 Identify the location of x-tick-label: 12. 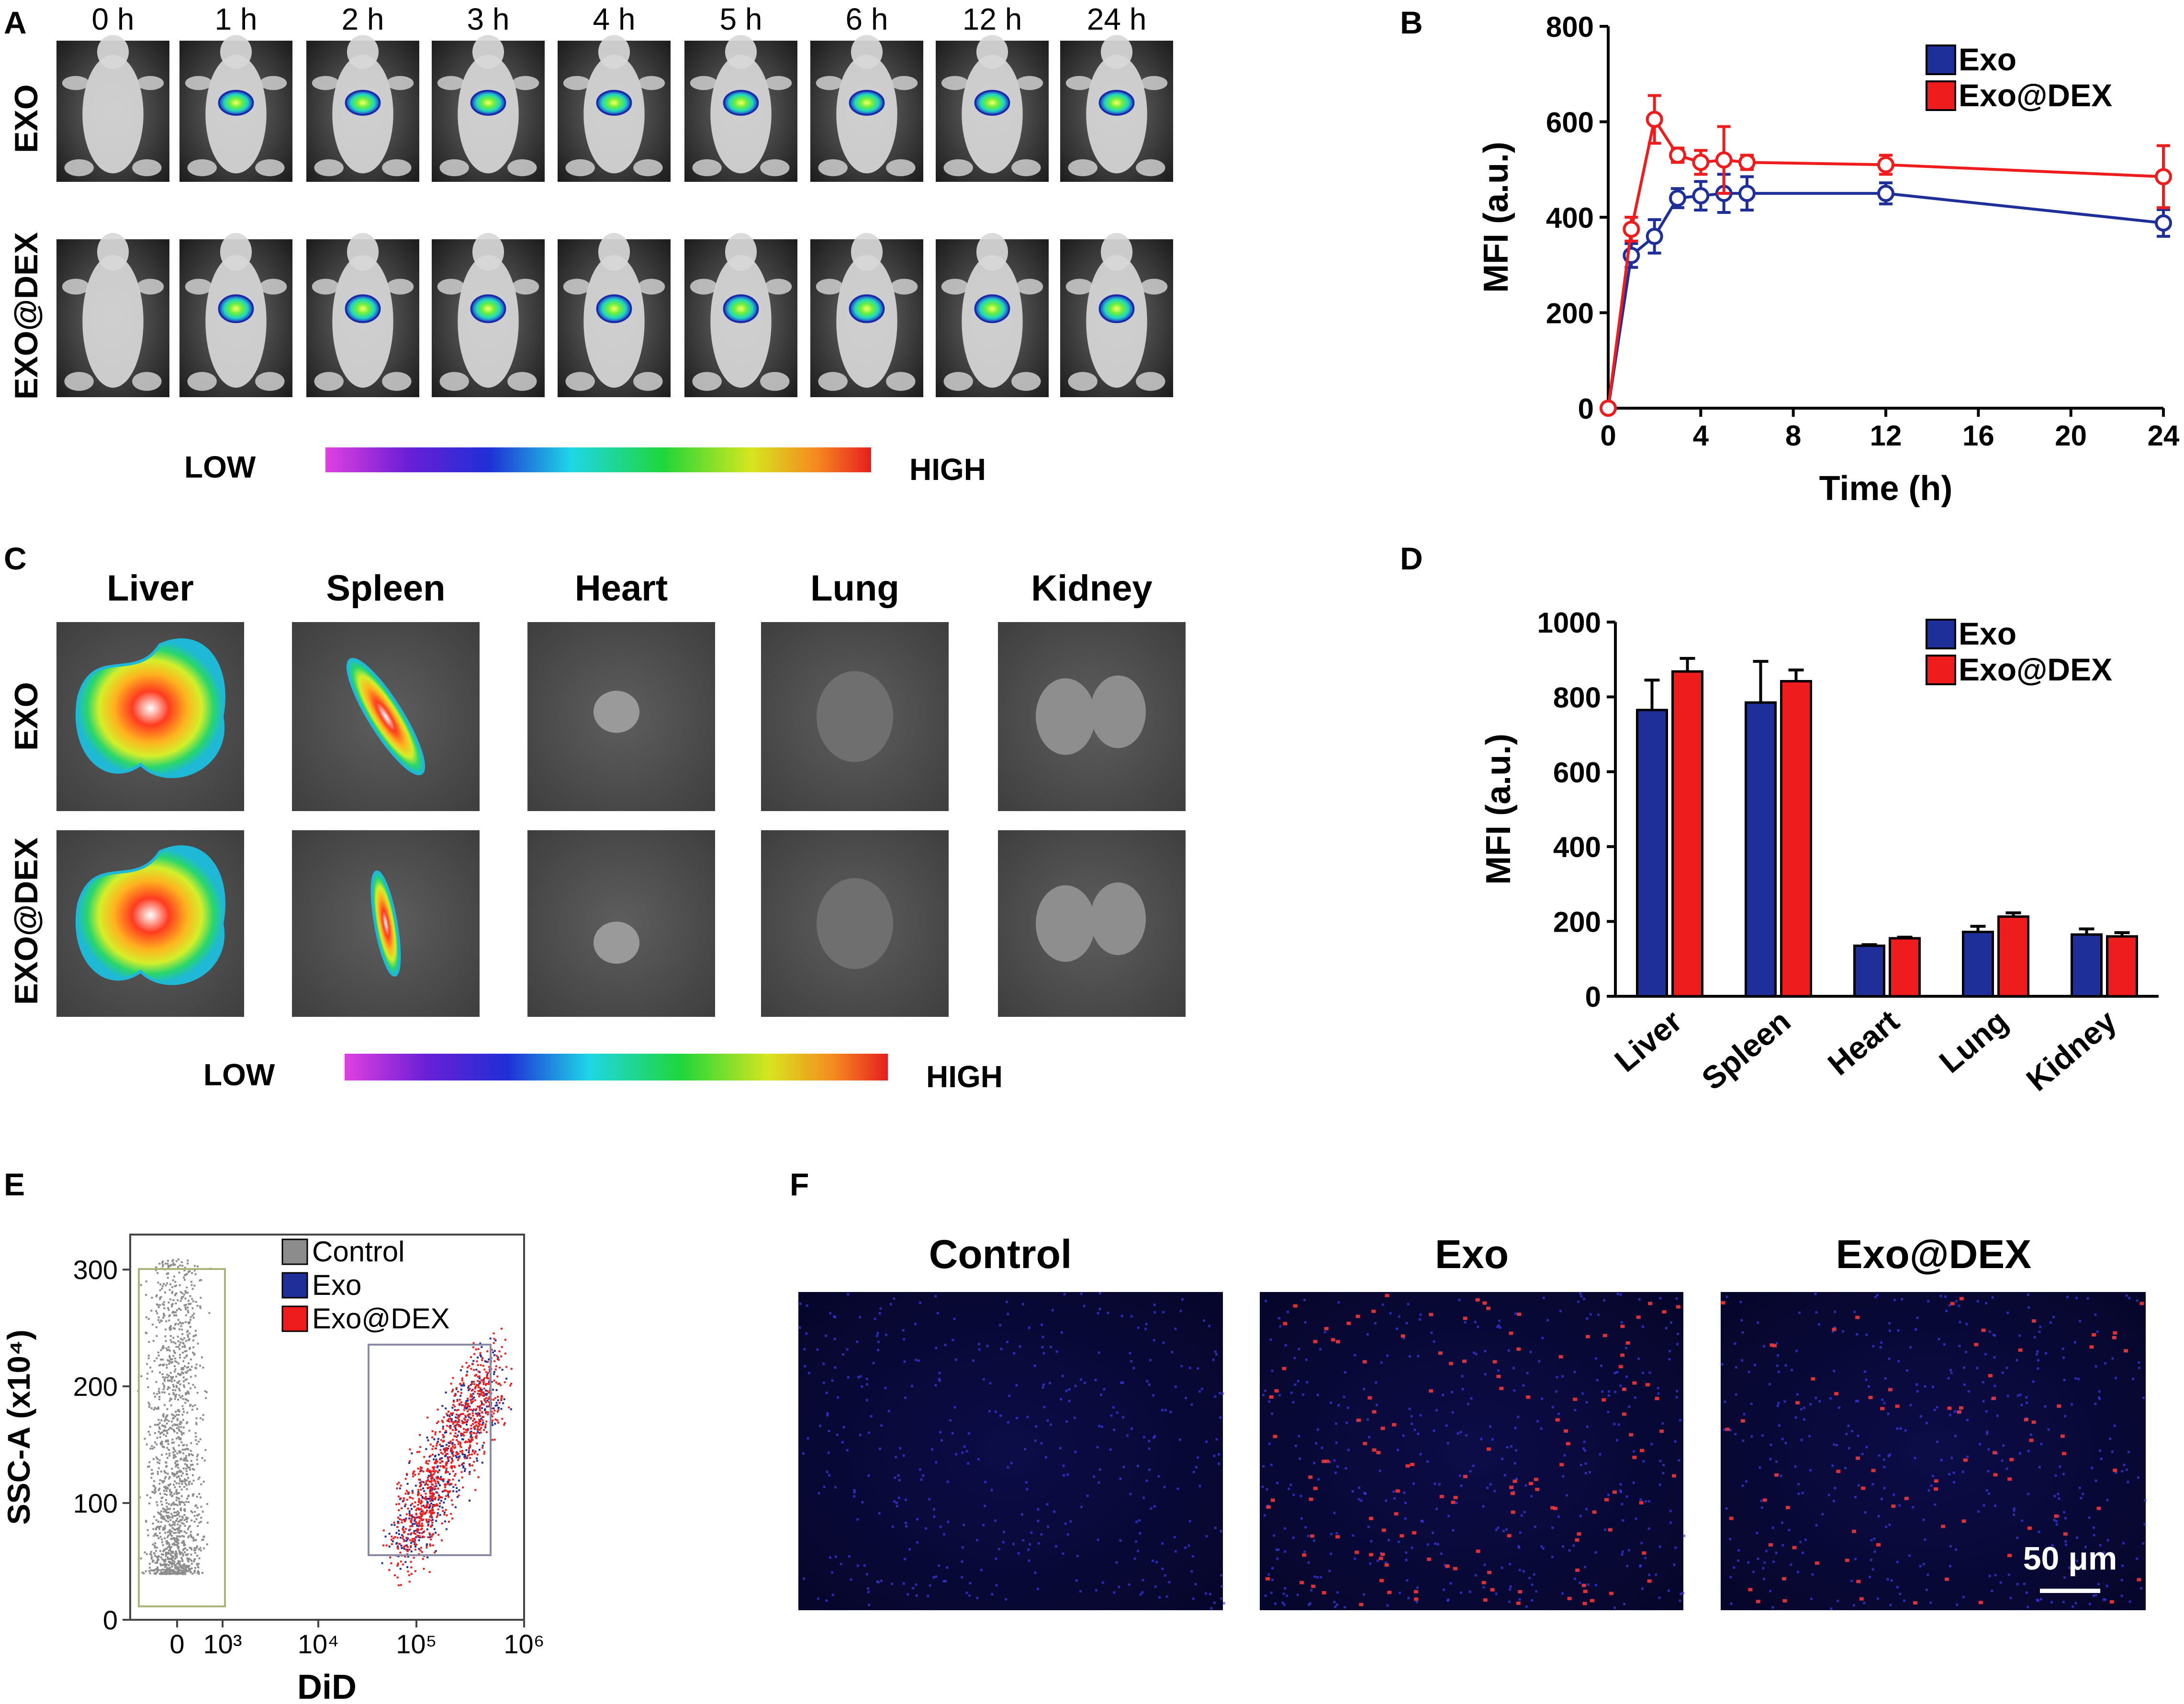
(1886, 436).